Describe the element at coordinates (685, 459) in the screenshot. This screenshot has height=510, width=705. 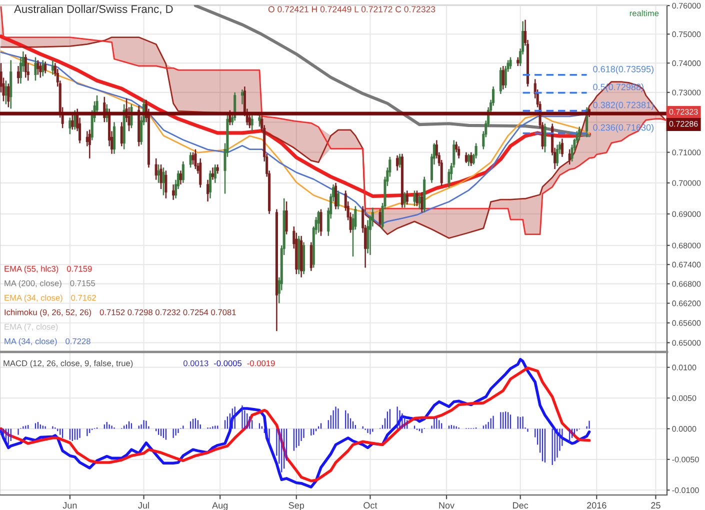
I see `y-tick-label: -0.0050` at that location.